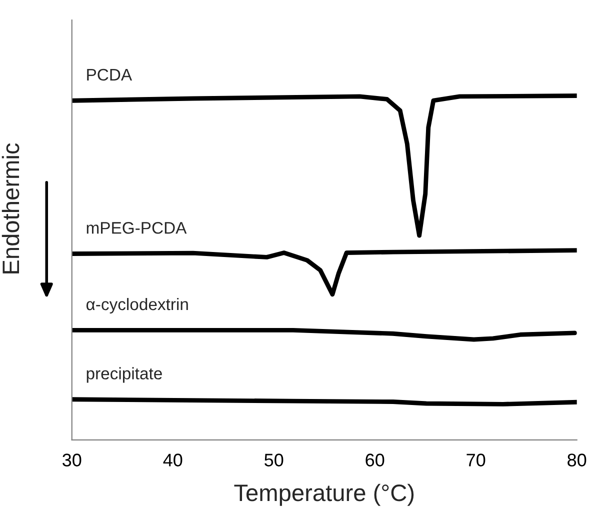 This screenshot has height=514, width=599. Describe the element at coordinates (476, 460) in the screenshot. I see `x-tick-label: 70` at that location.